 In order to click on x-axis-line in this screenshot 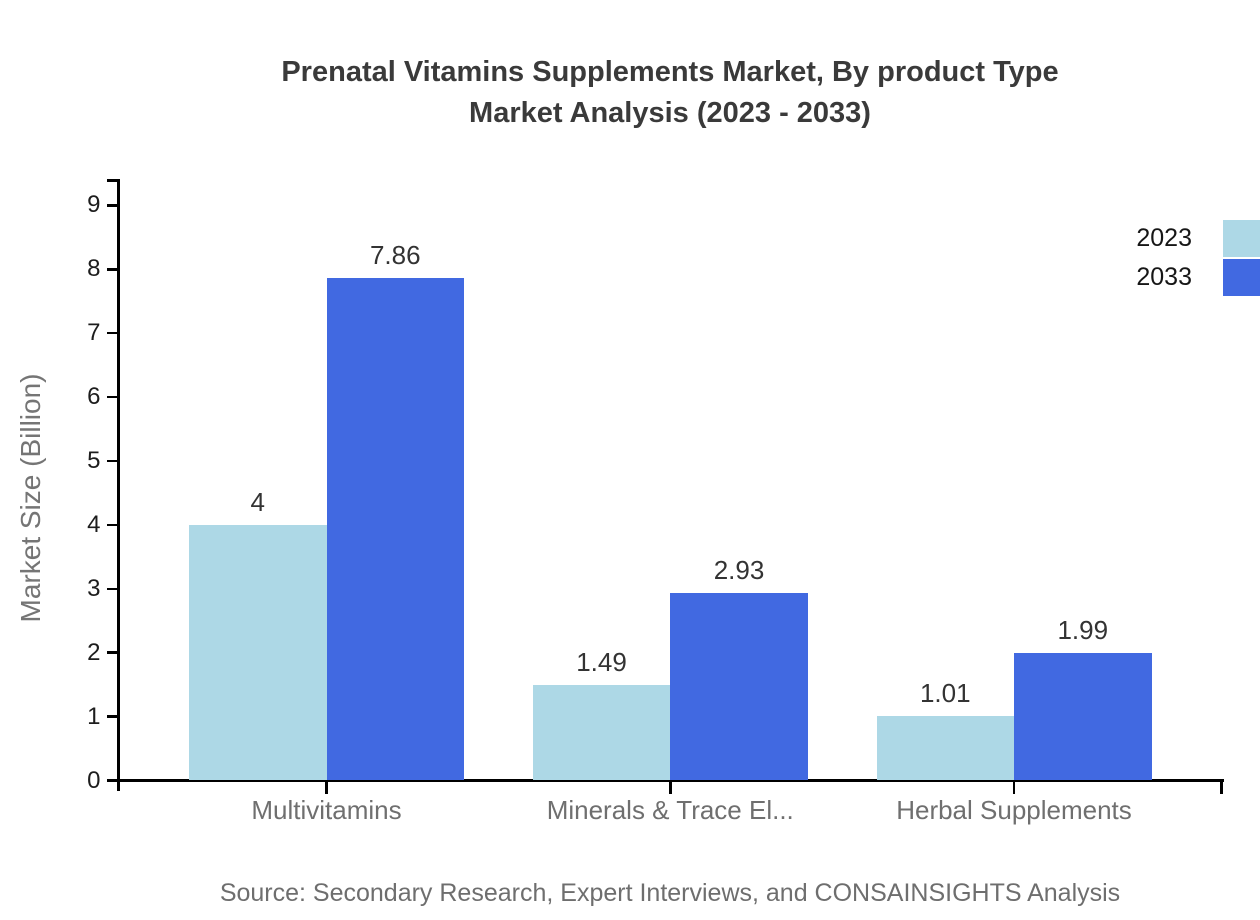, I will do `click(670, 780)`.